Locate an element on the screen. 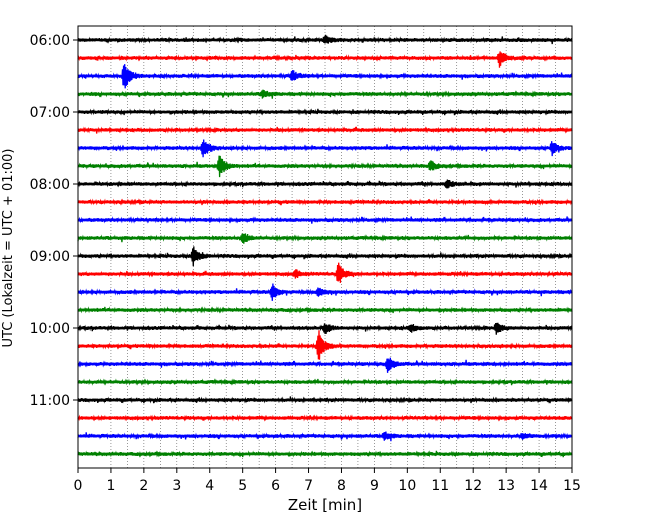 The width and height of the screenshot is (650, 520). y-tick-label: 10:00 is located at coordinates (50, 329).